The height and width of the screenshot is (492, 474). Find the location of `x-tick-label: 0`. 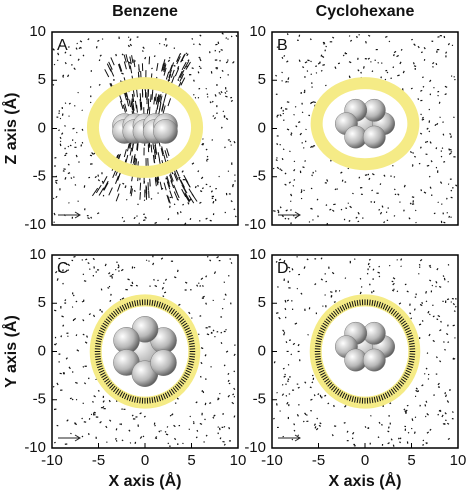

x-tick-label: 0 is located at coordinates (145, 460).